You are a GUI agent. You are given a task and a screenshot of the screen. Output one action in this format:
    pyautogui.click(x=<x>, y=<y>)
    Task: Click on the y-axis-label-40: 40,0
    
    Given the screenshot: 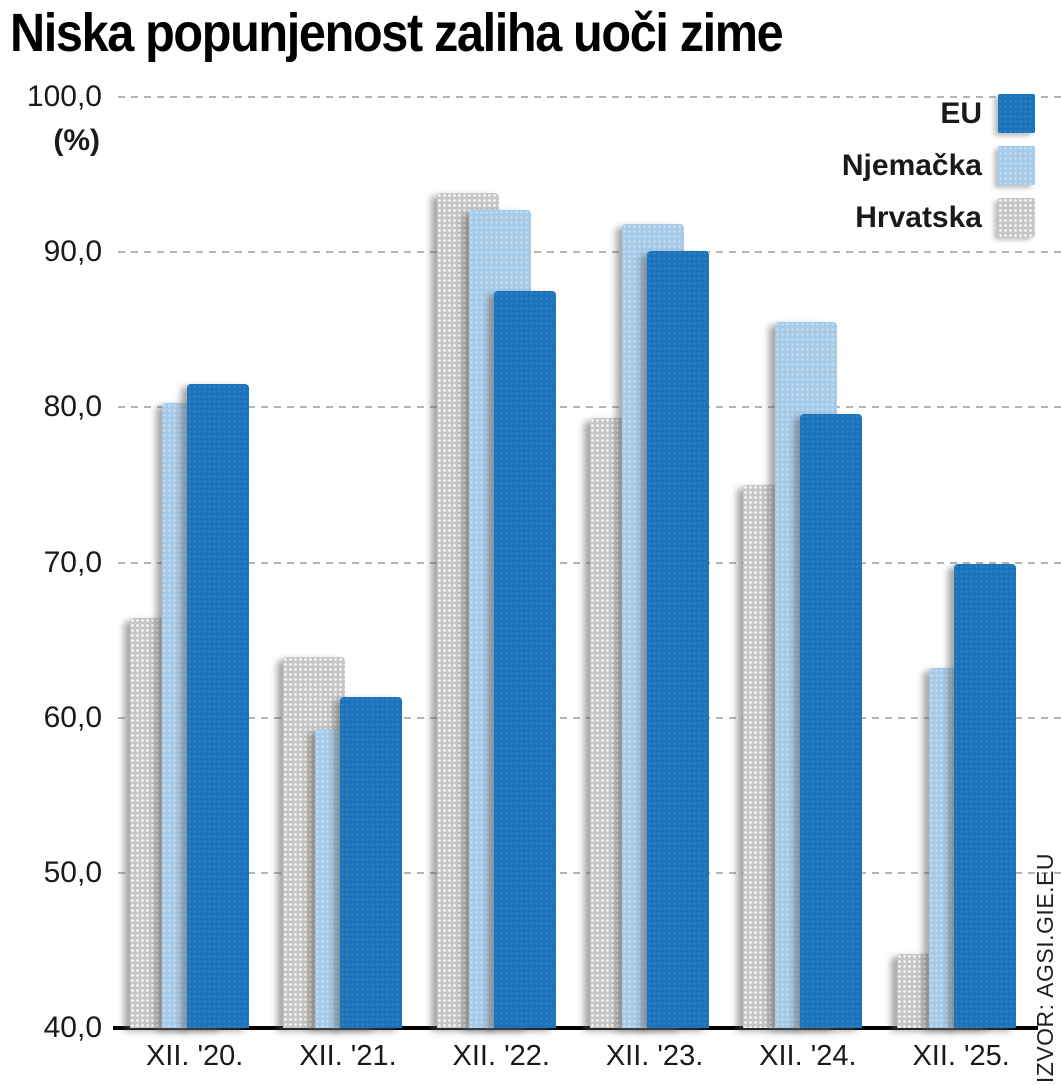 What is the action you would take?
    pyautogui.click(x=72, y=1027)
    